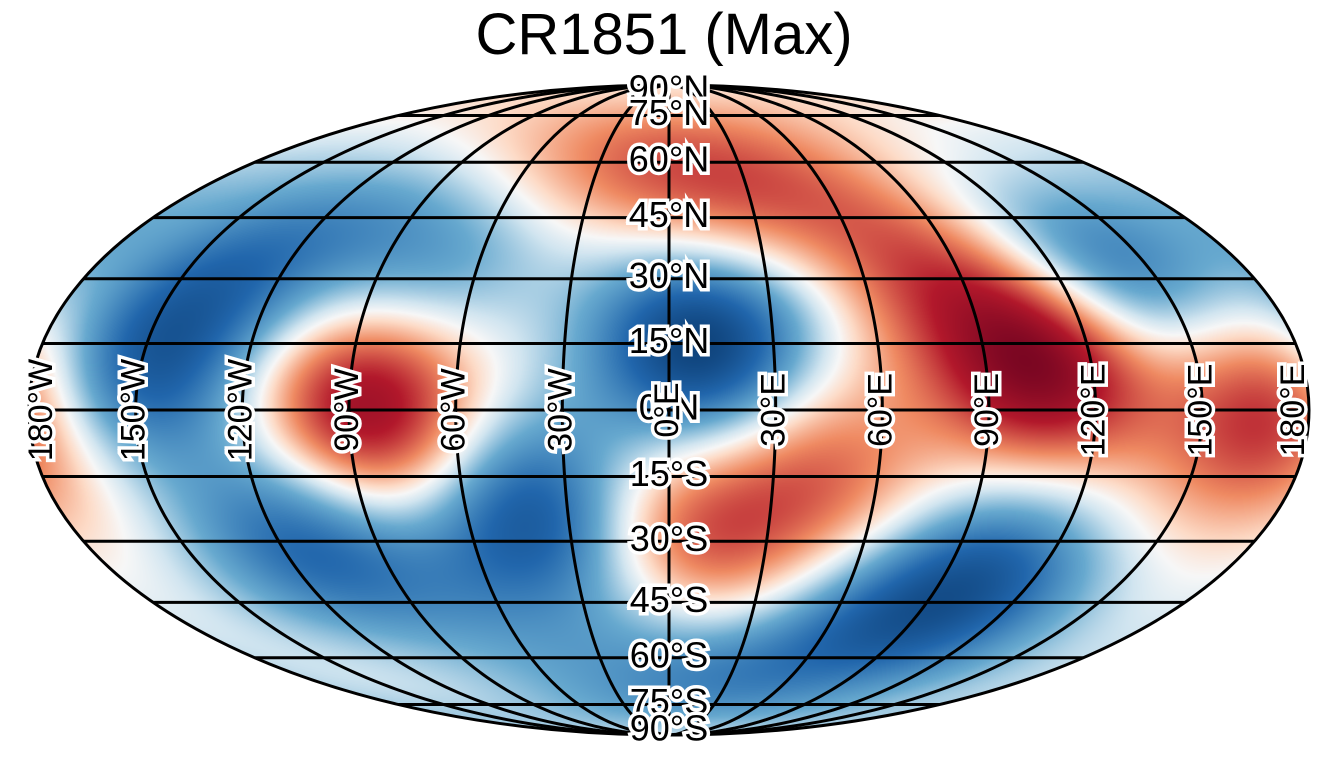  I want to click on longitude-label: 120°E, so click(1094, 409).